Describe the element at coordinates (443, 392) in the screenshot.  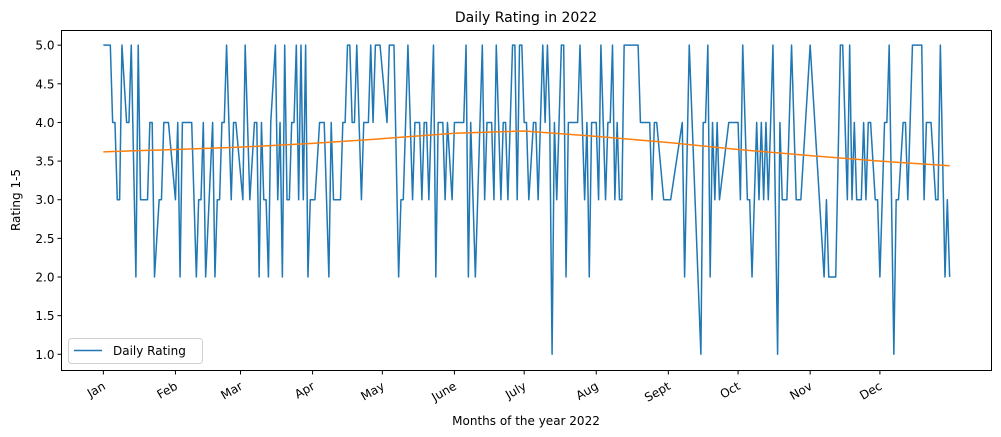
I see `x-tick-label: June` at that location.